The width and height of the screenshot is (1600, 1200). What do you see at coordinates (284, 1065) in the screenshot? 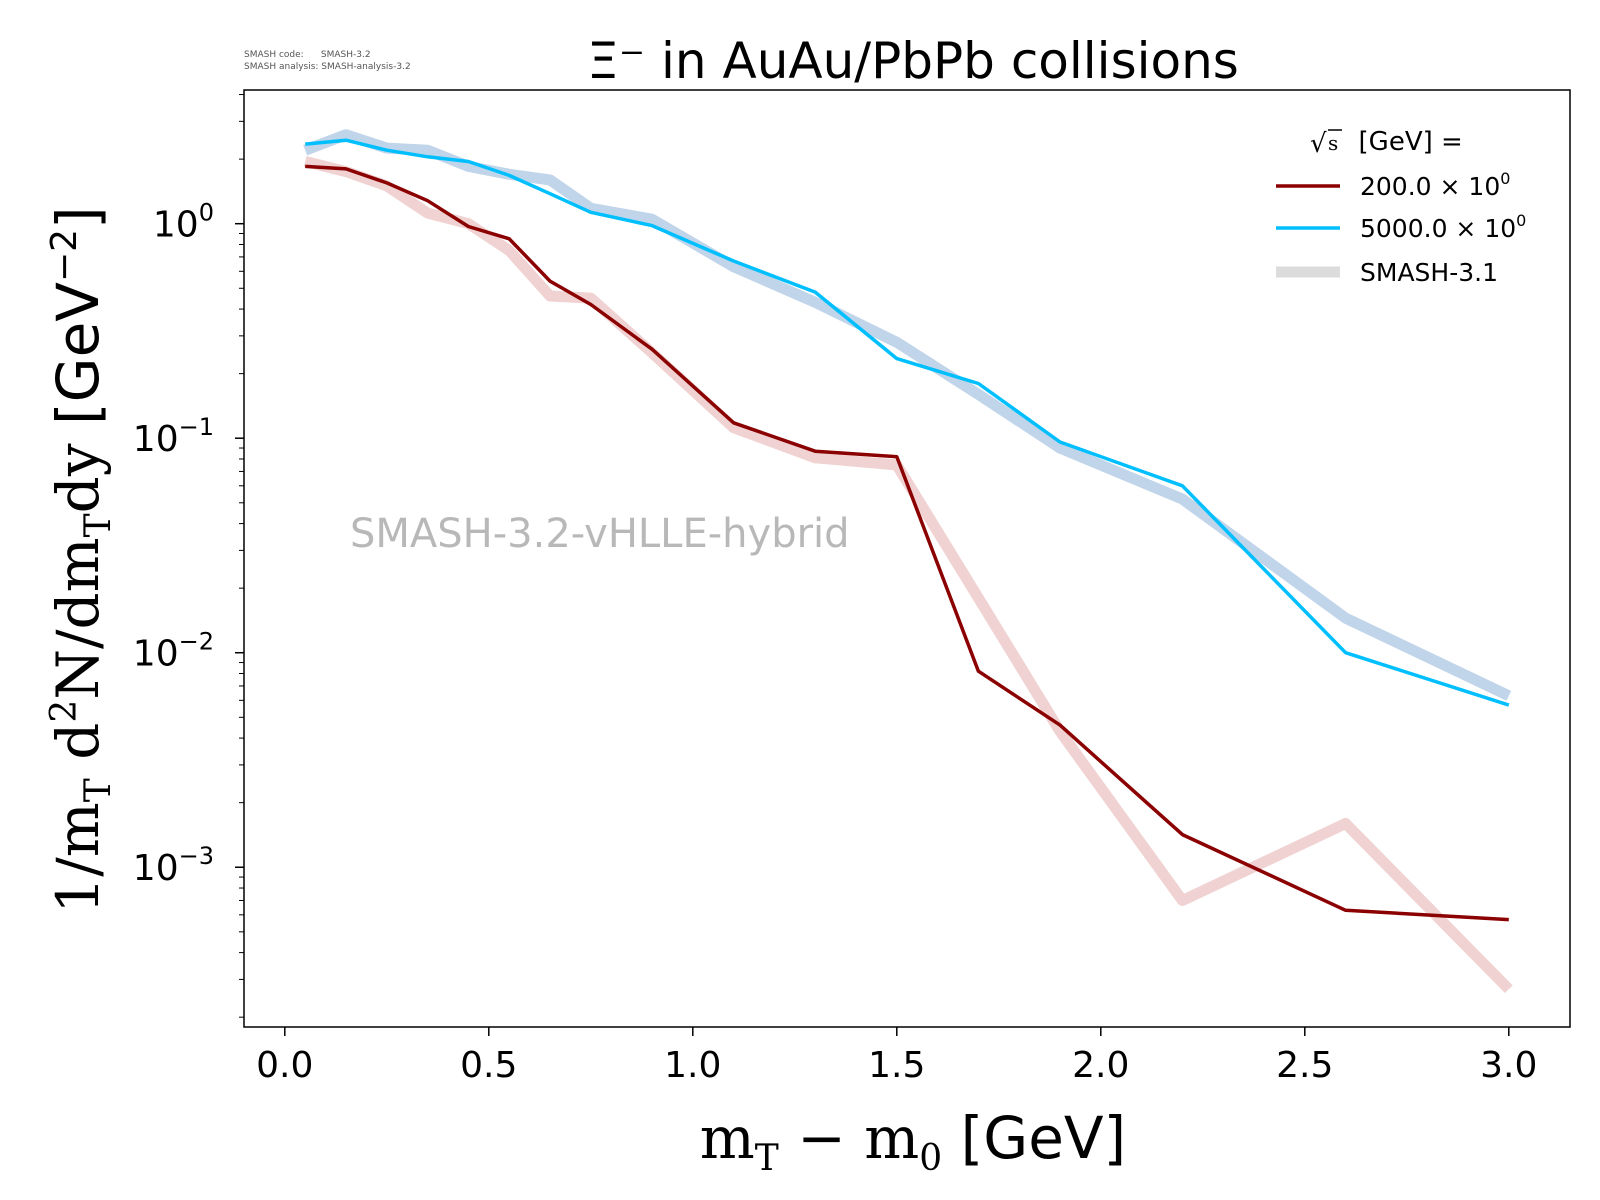
I see `x-tick-label: 0.0` at bounding box center [284, 1065].